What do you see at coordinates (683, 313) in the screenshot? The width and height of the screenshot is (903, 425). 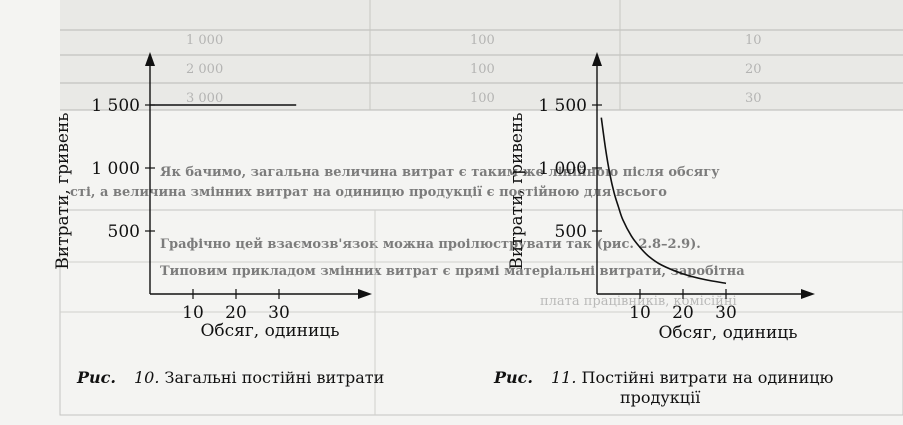 I see `chart1-x-tick-label: 20` at bounding box center [683, 313].